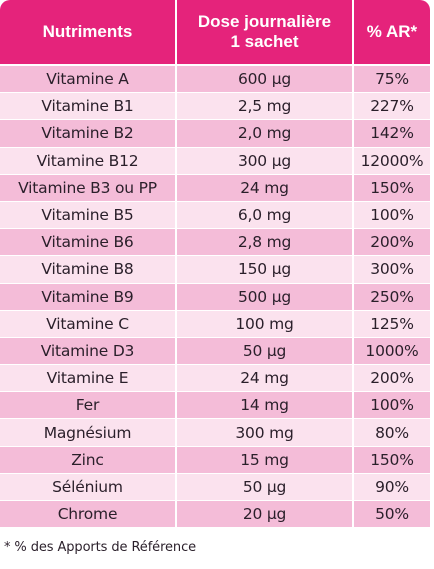  Describe the element at coordinates (88, 378) in the screenshot. I see `nutrient-name-cell: Vitamine E` at that location.